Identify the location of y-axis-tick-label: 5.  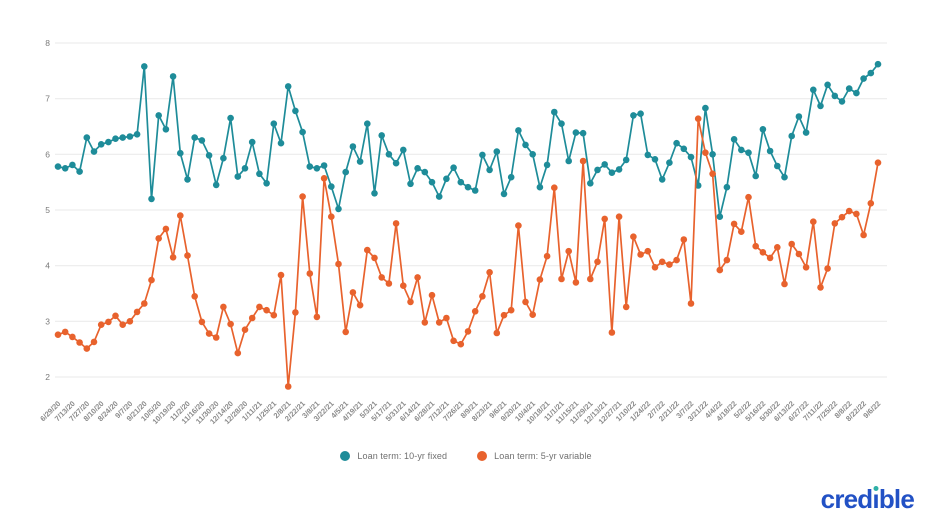
(47, 210).